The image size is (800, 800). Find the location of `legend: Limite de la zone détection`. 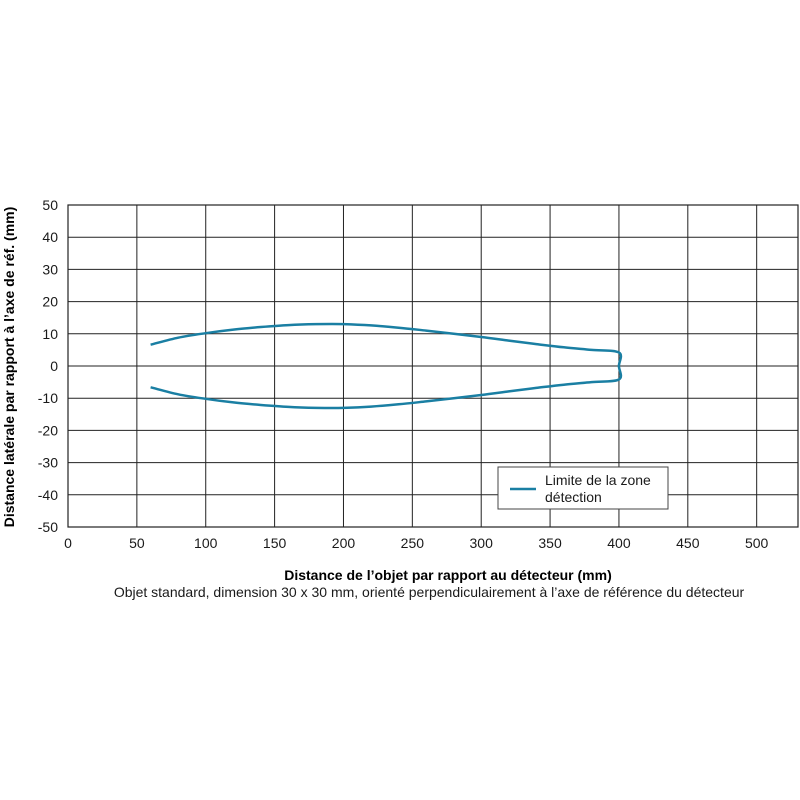

legend: Limite de la zone détection is located at coordinates (583, 488).